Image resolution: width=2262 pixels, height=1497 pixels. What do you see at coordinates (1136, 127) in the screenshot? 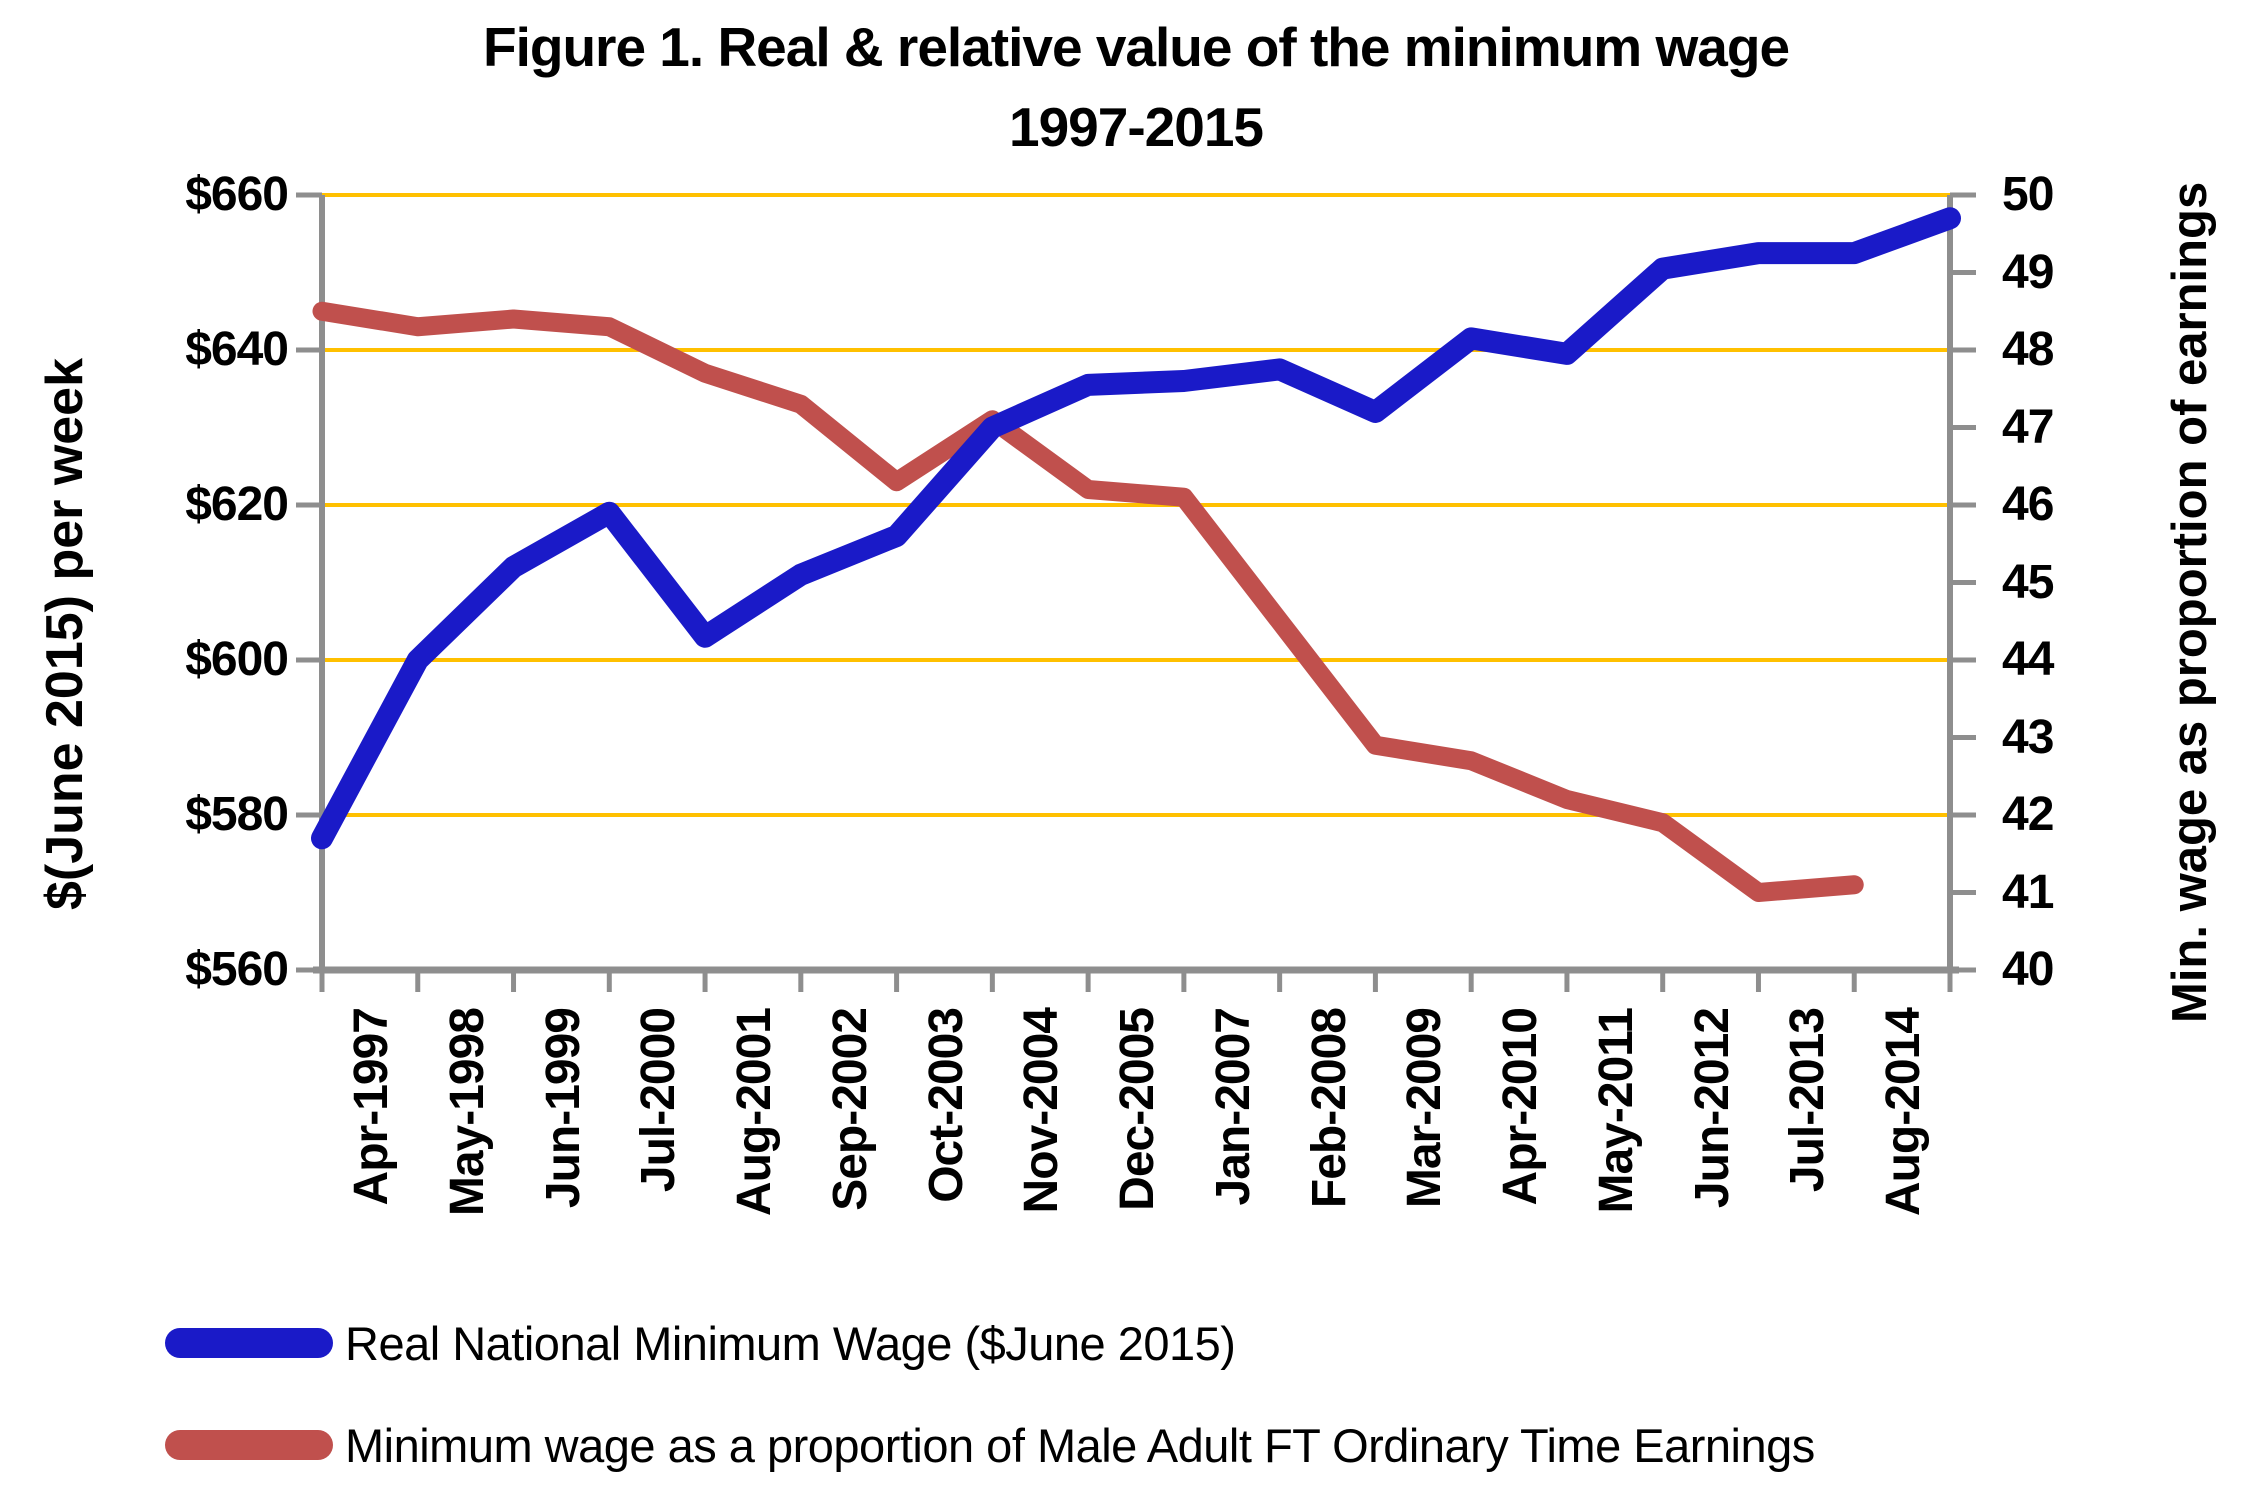
I see `chart-title-line2: 1997-2015` at bounding box center [1136, 127].